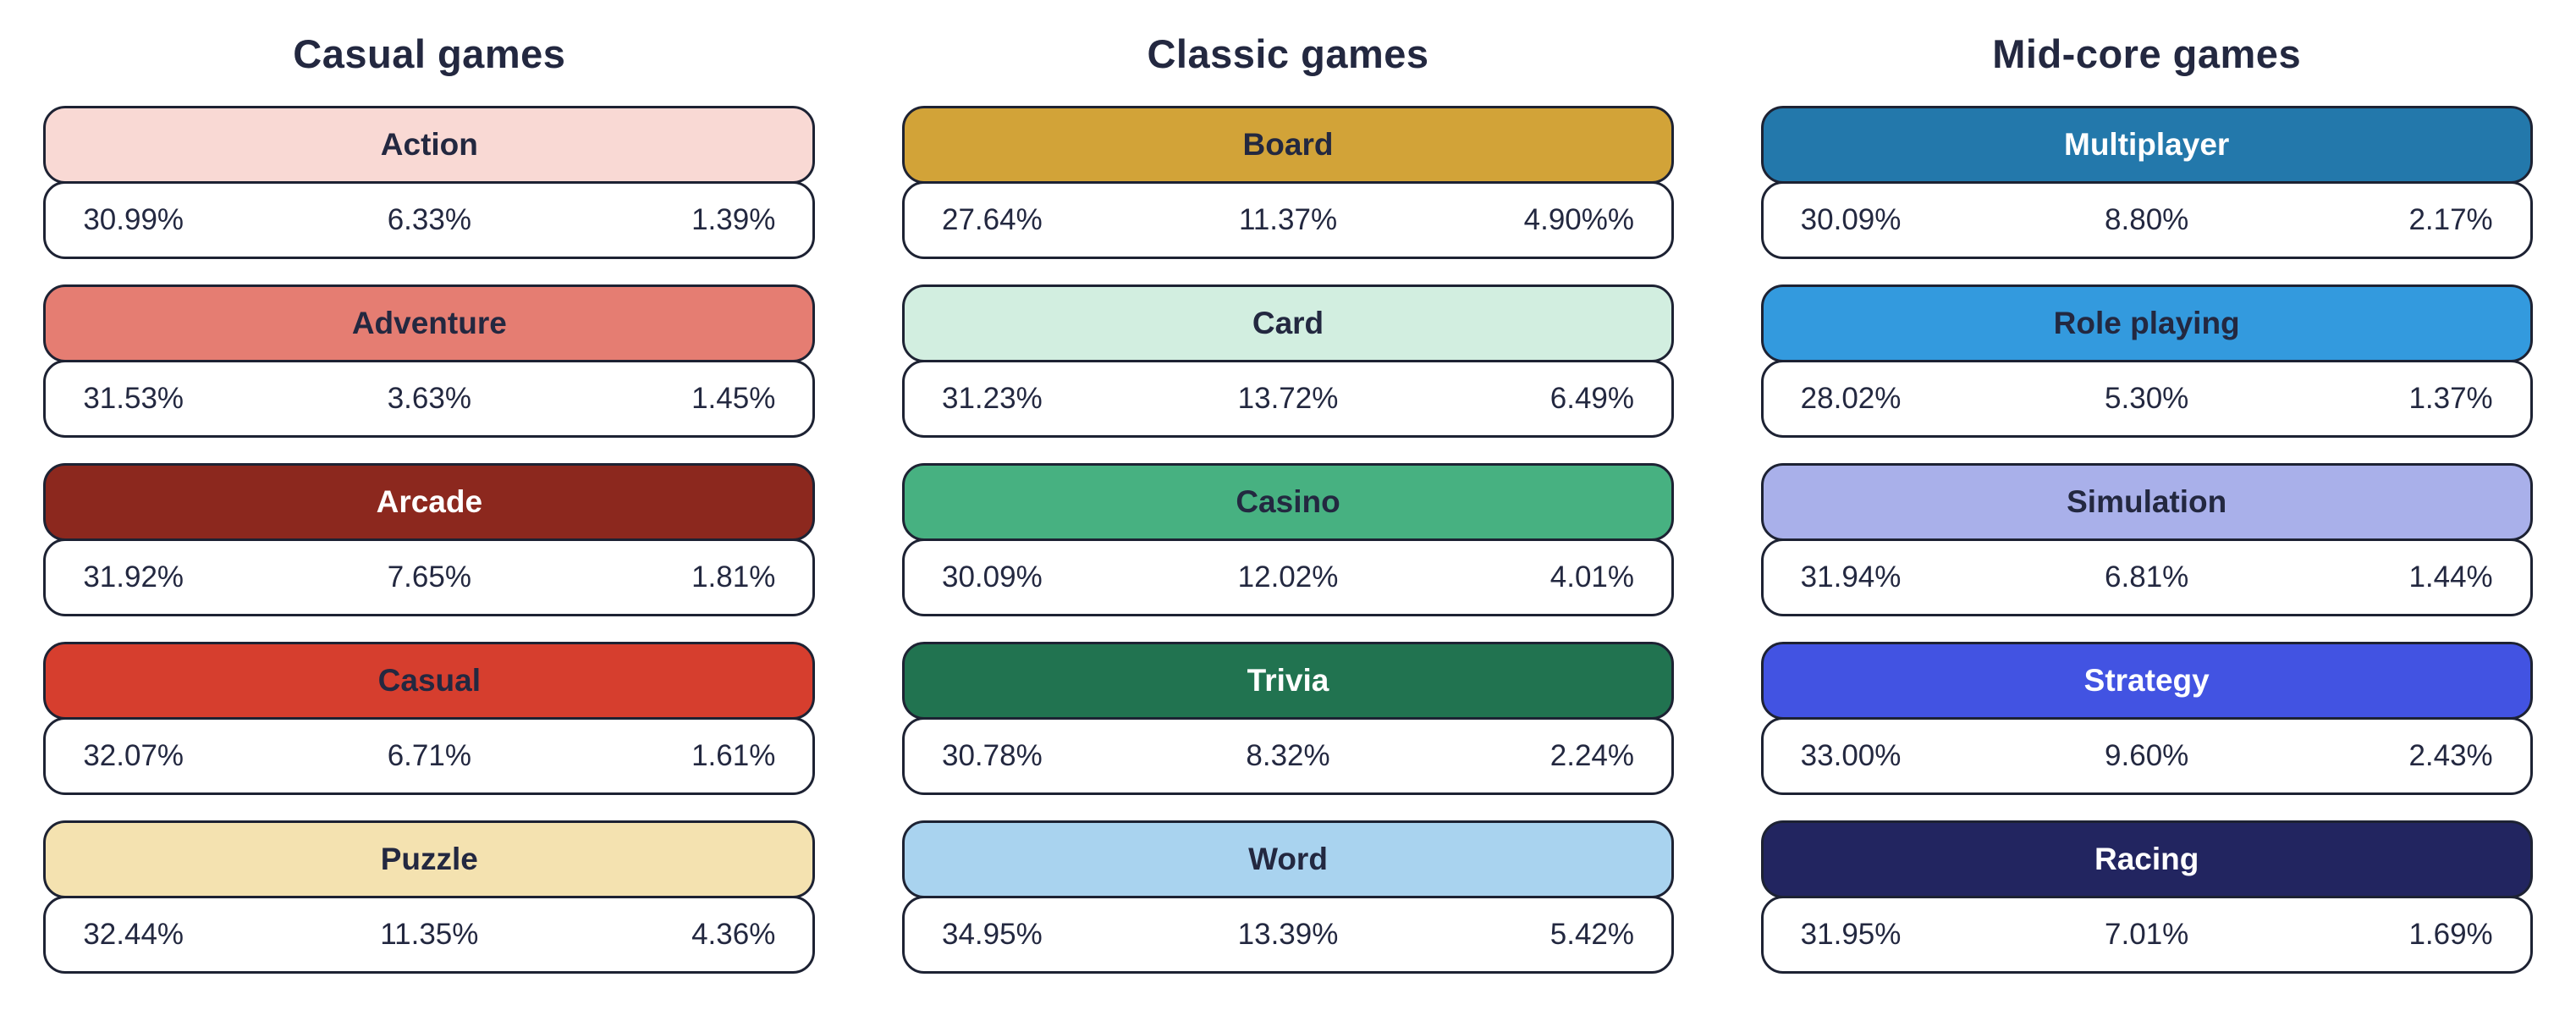  Describe the element at coordinates (2450, 577) in the screenshot. I see `value-right: 1.44%` at that location.